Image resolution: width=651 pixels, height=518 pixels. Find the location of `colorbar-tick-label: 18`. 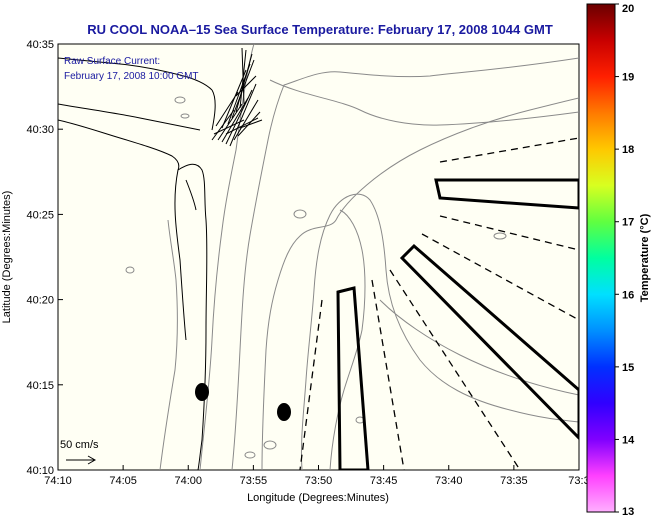

colorbar-tick-label: 18 is located at coordinates (628, 150).